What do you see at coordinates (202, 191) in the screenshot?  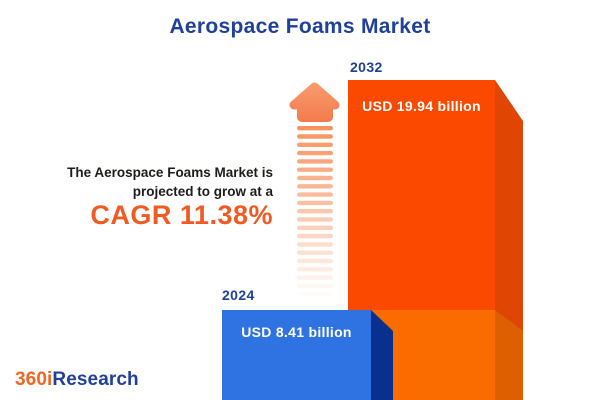 I see `description-line-2: projected to grow at a` at bounding box center [202, 191].